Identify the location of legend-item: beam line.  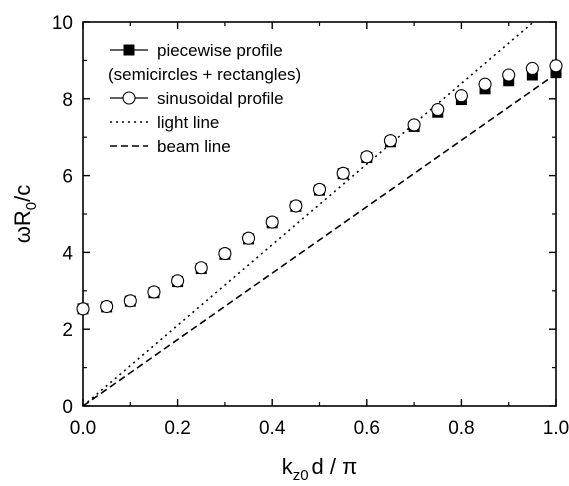
(170, 146).